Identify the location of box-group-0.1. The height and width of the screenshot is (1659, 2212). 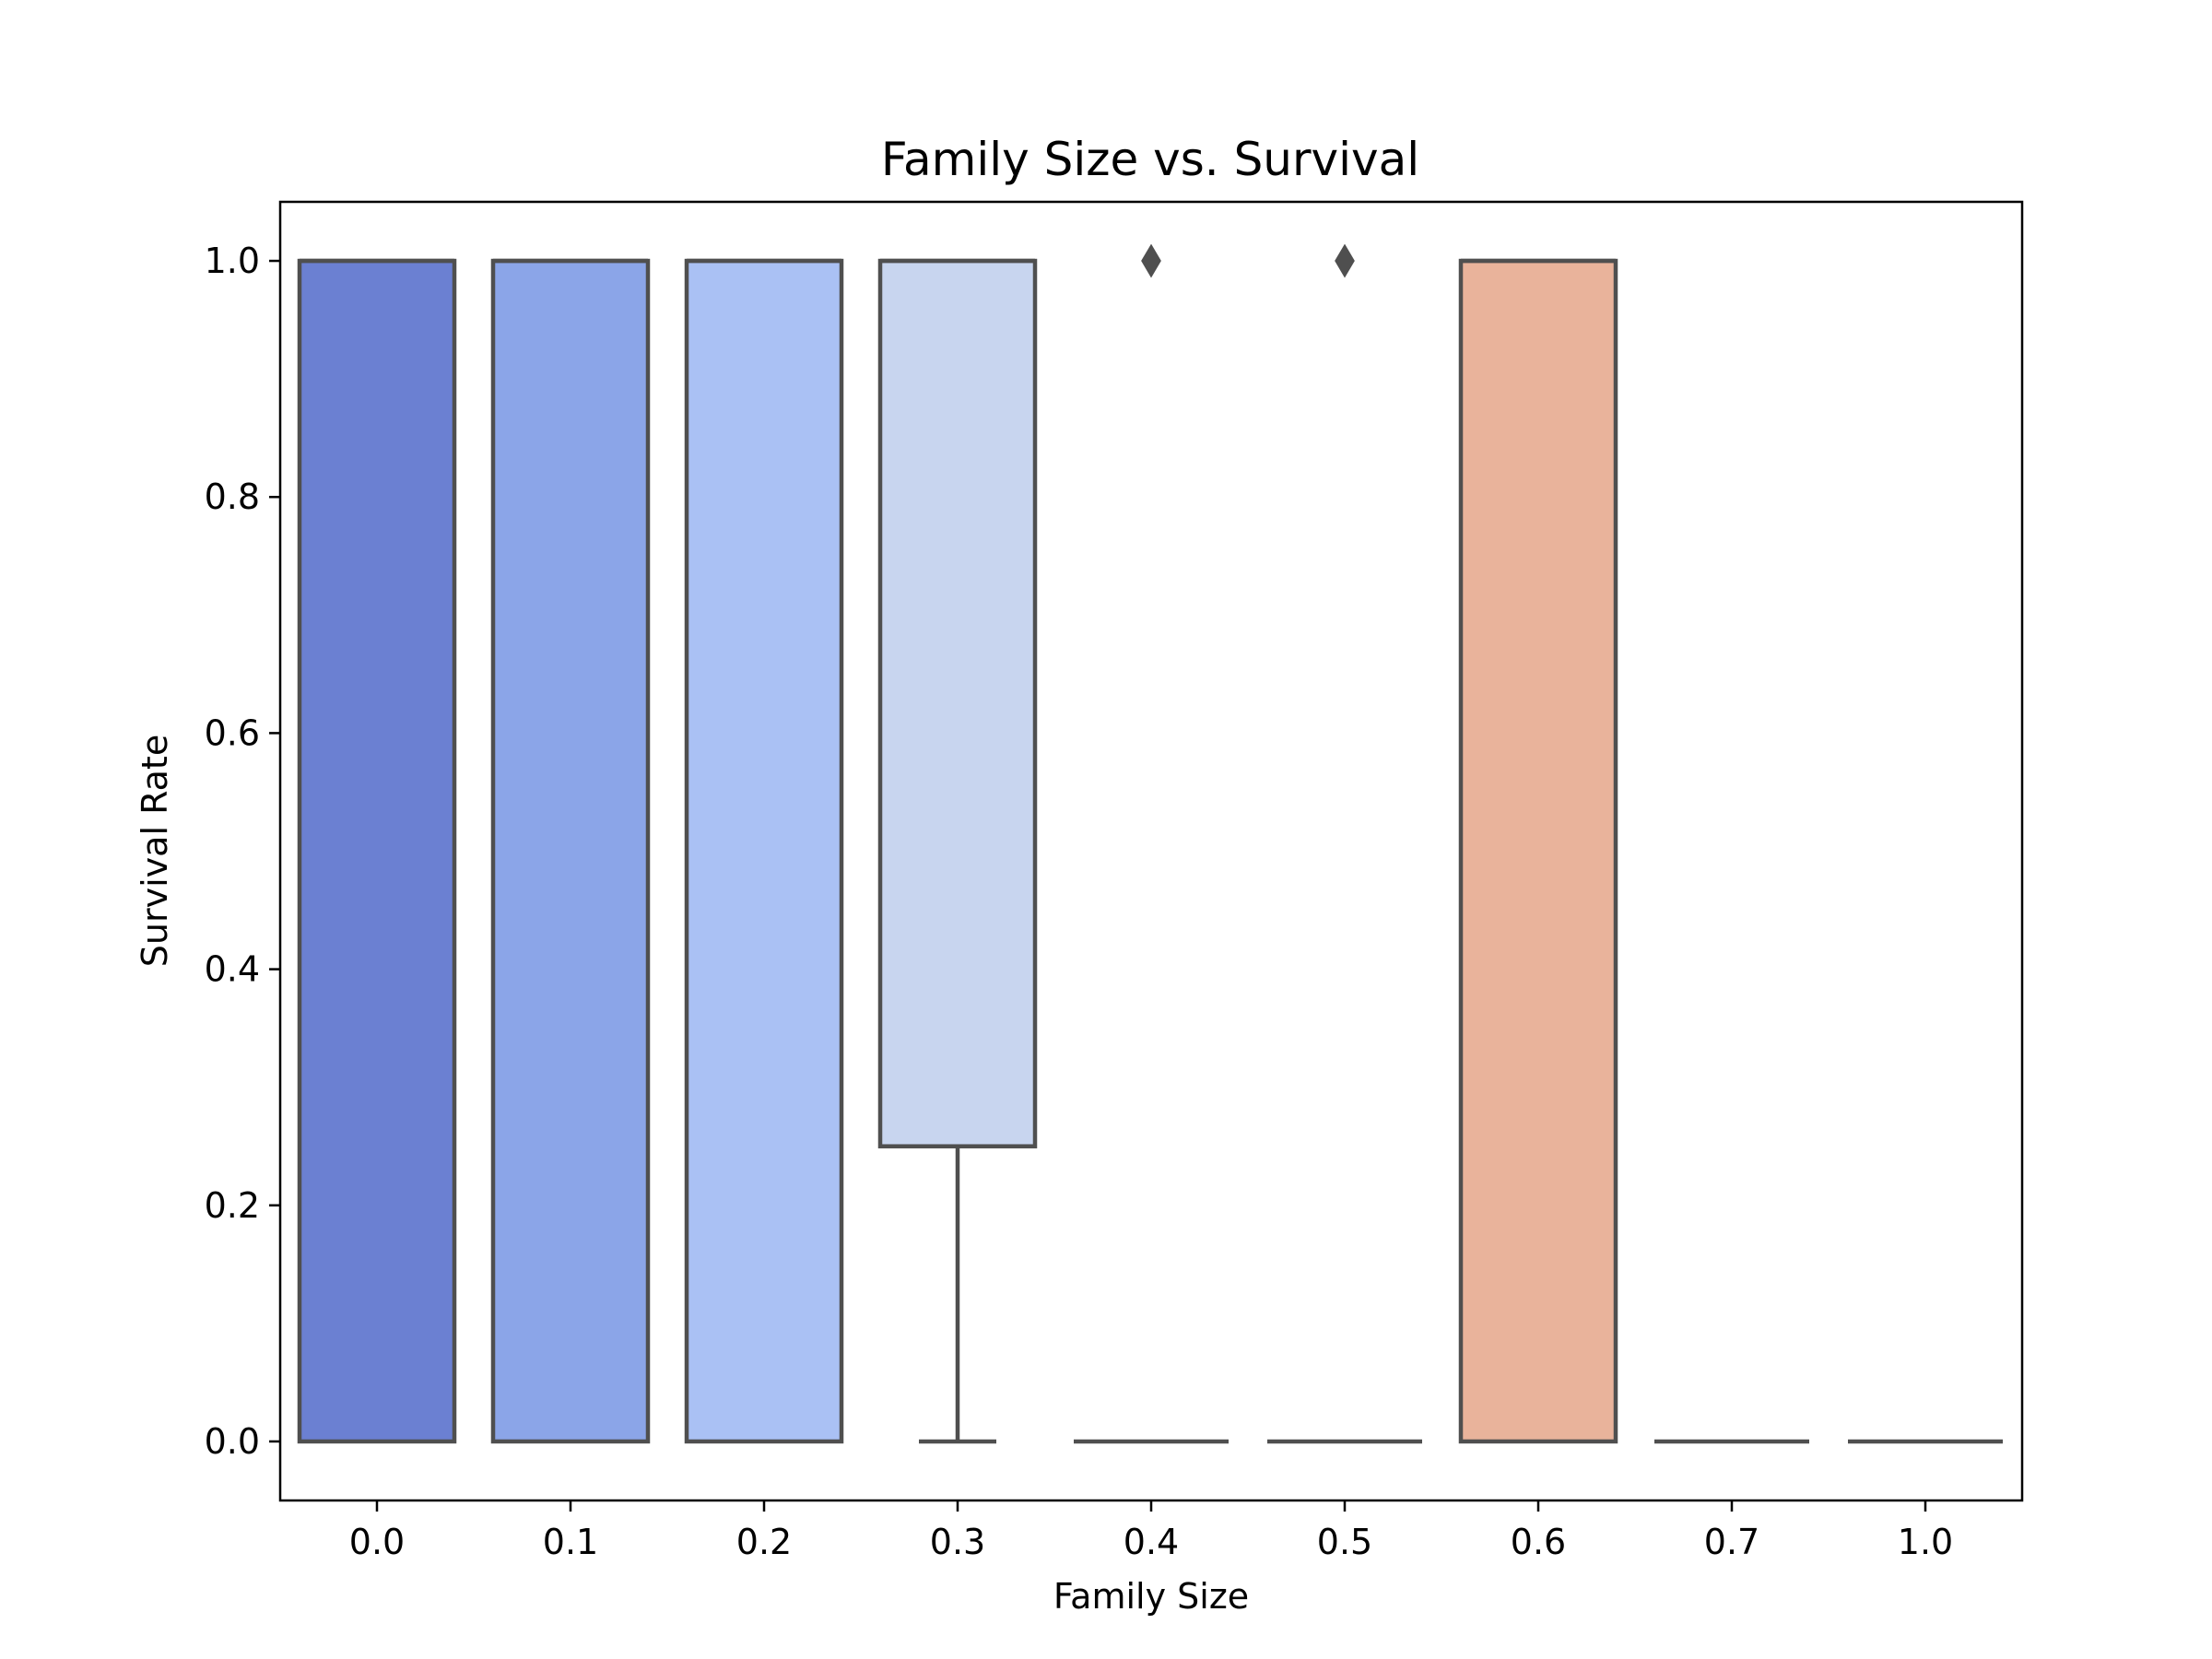
(570, 851).